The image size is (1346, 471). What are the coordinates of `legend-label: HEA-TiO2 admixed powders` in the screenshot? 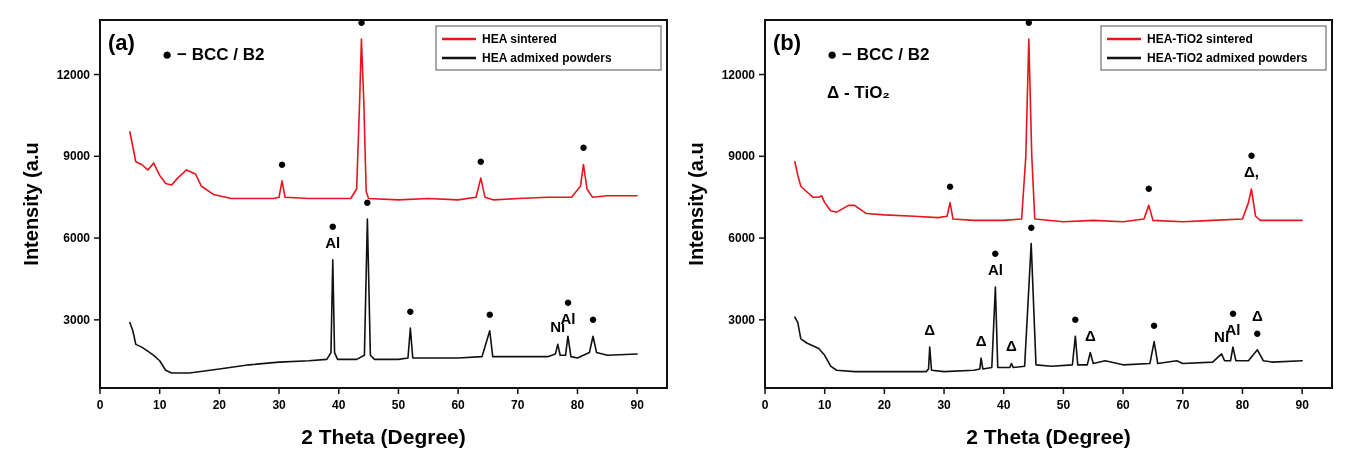 It's located at (1227, 58).